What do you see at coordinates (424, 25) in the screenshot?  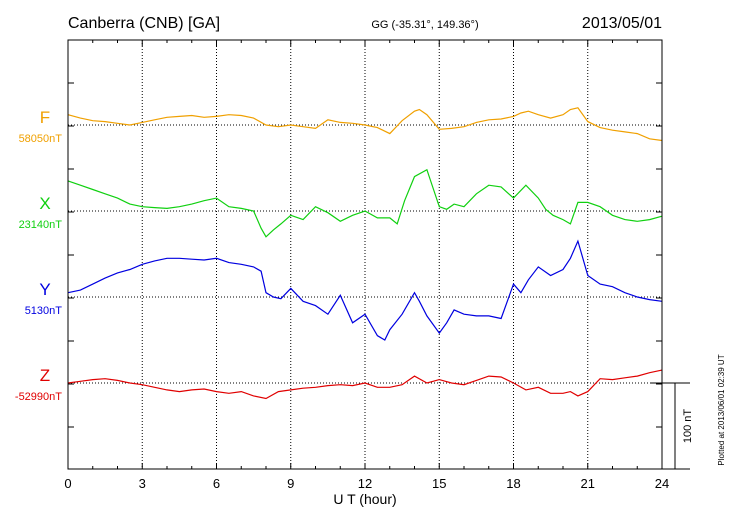 I see `coordinates-label: GG (-35.31°, 149.36°)` at bounding box center [424, 25].